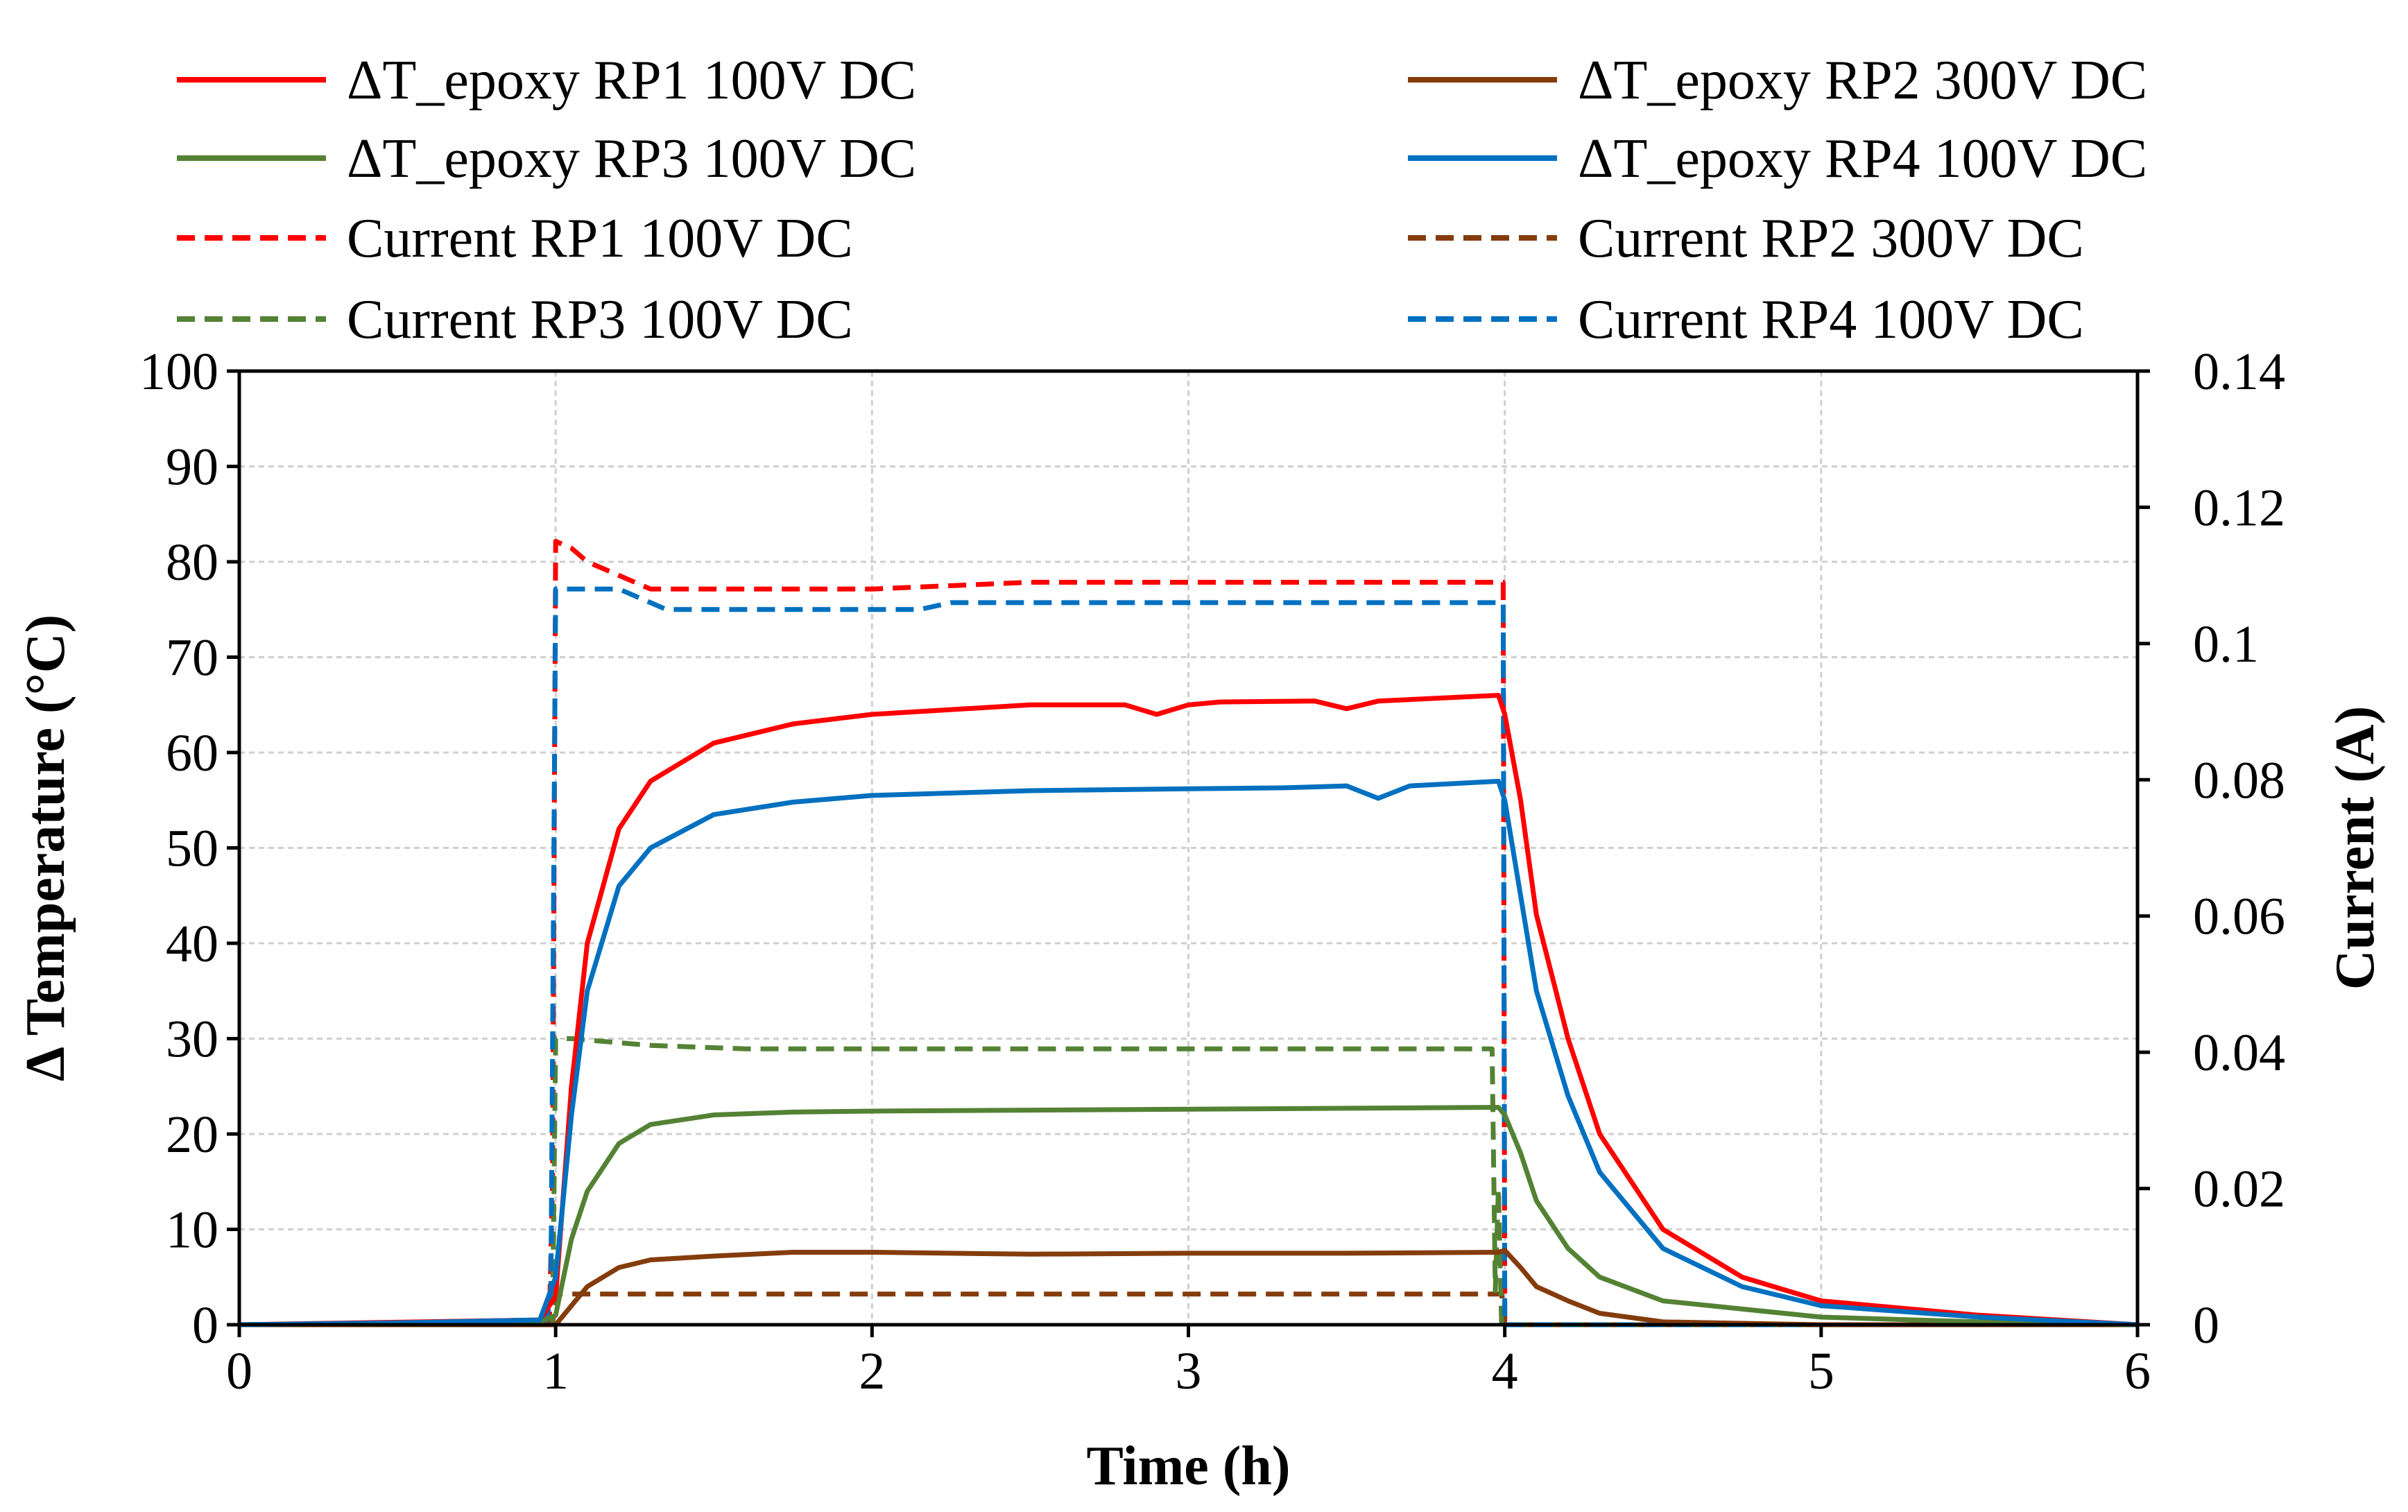  I want to click on y2-tick-label: 0.04, so click(2239, 1053).